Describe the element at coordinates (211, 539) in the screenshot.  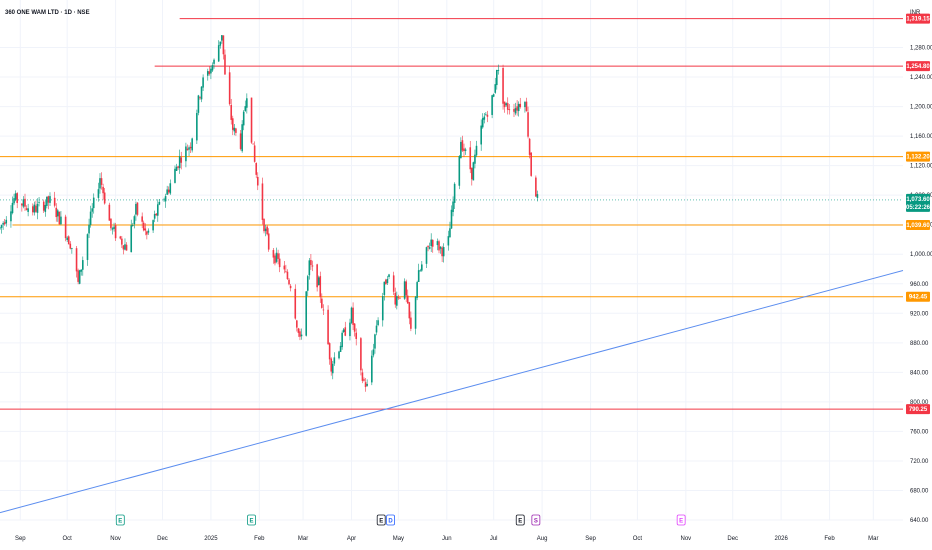
I see `time-tick-label: 2025` at that location.